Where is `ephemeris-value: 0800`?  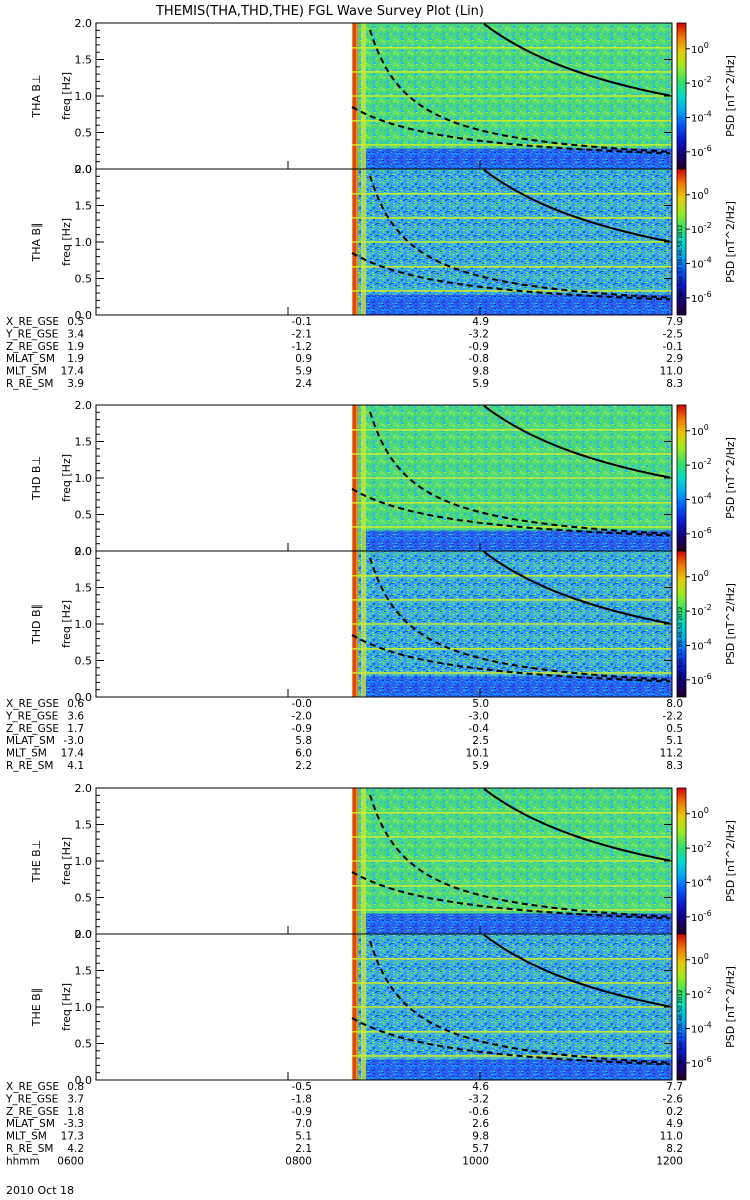 ephemeris-value: 0800 is located at coordinates (298, 1161).